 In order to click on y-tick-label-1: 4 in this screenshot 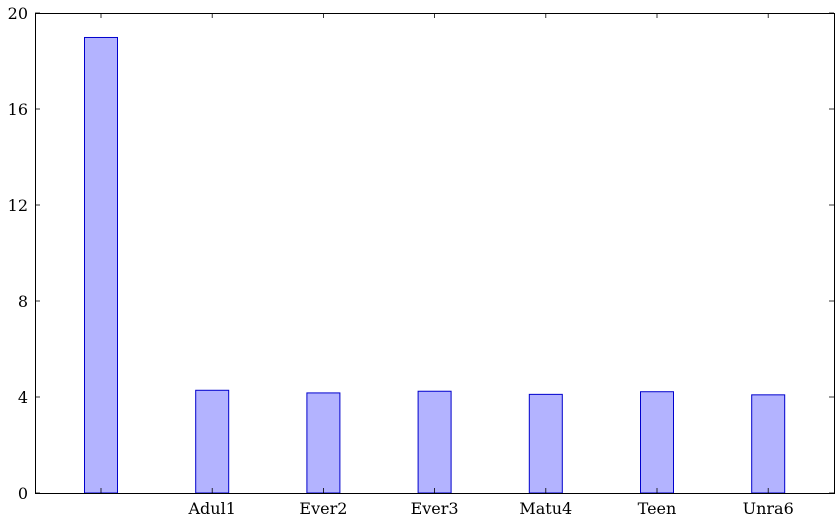, I will do `click(23, 397)`.